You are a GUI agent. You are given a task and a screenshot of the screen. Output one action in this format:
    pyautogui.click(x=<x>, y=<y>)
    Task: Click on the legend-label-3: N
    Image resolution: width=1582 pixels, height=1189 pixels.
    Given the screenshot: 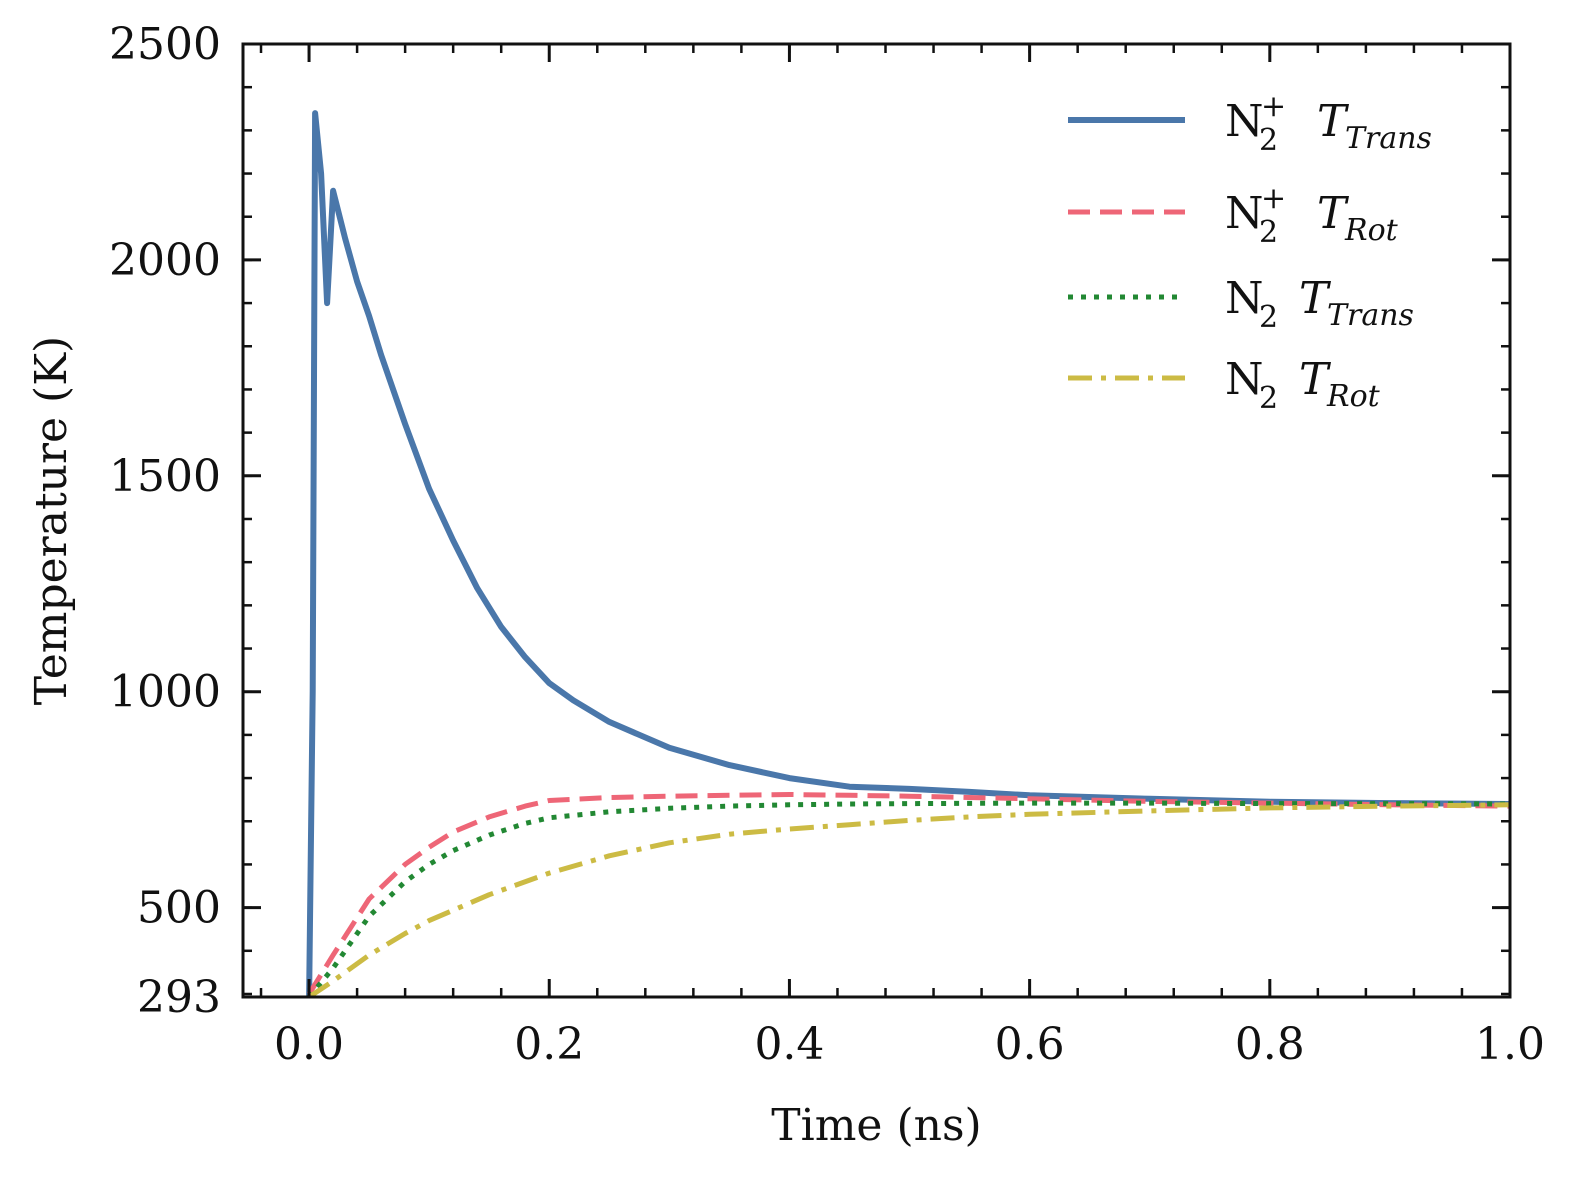 What is the action you would take?
    pyautogui.click(x=1244, y=298)
    